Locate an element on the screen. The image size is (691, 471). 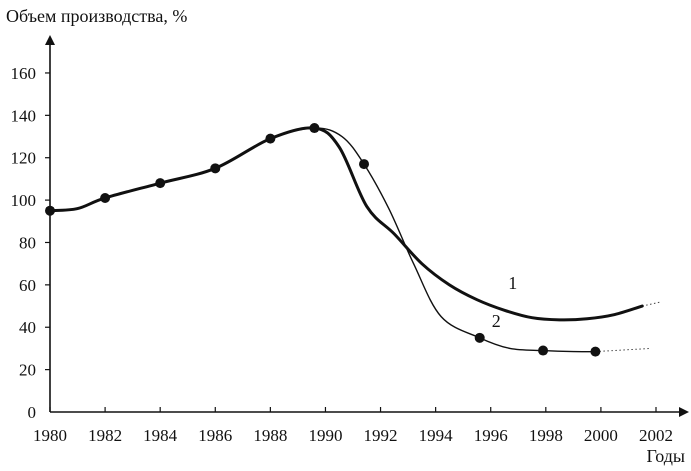
x-tick-label: 1980 is located at coordinates (50, 435).